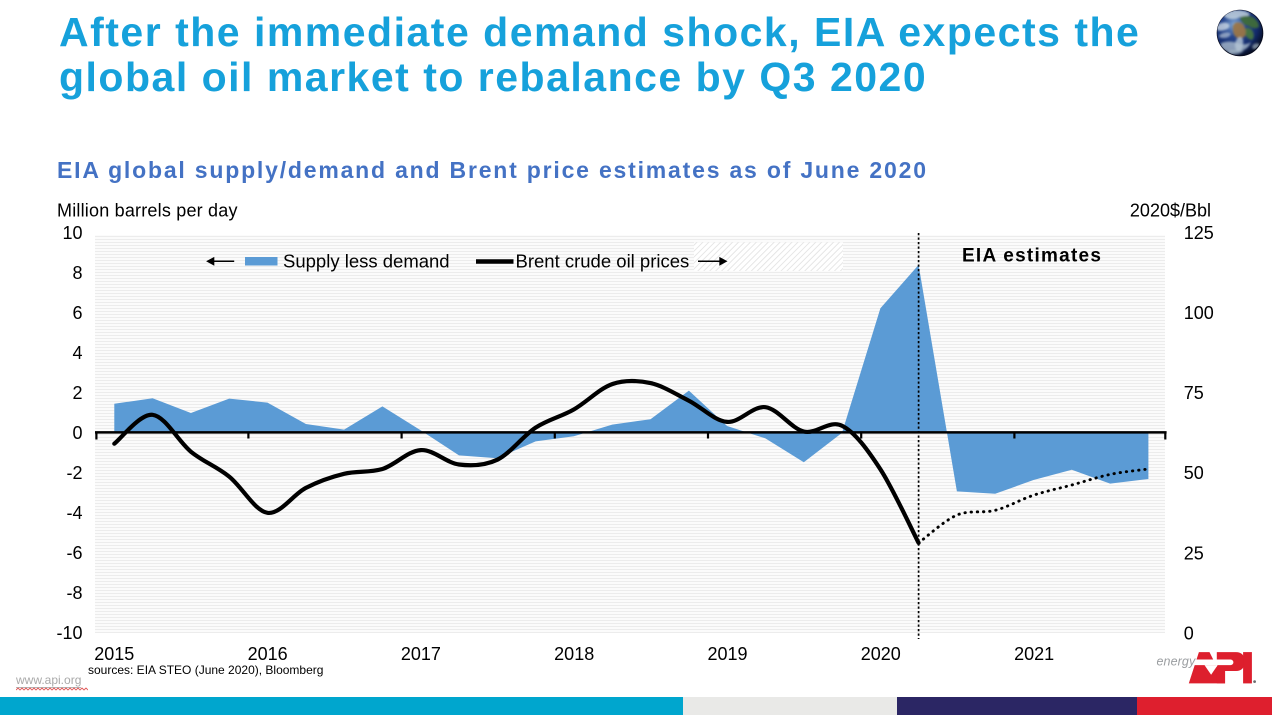 The image size is (1272, 715). Describe the element at coordinates (1194, 473) in the screenshot. I see `svg-text: 50` at that location.